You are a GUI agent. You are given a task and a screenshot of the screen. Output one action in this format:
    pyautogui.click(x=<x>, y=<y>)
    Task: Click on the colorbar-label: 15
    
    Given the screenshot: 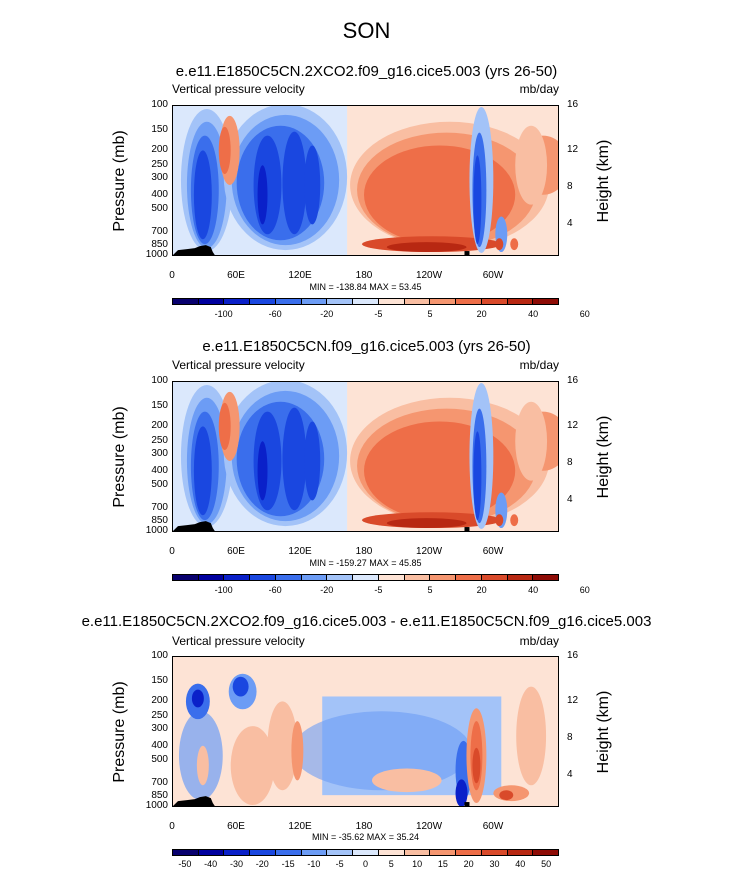 What is the action you would take?
    pyautogui.click(x=442, y=864)
    